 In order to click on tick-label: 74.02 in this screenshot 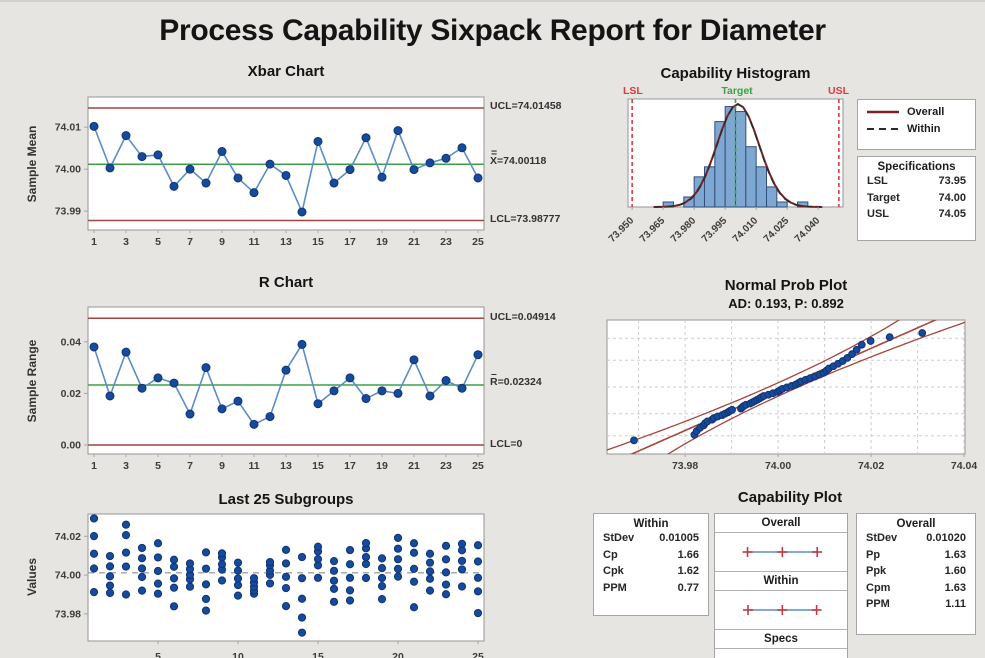, I will do `click(68, 537)`.